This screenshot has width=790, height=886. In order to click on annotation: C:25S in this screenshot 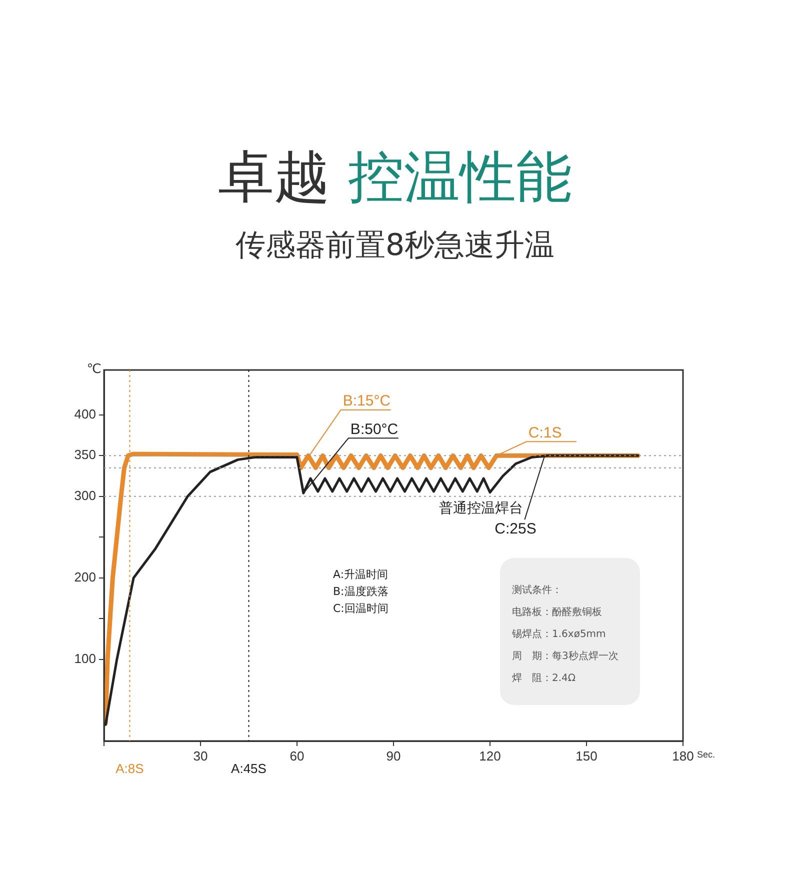, I will do `click(515, 529)`.